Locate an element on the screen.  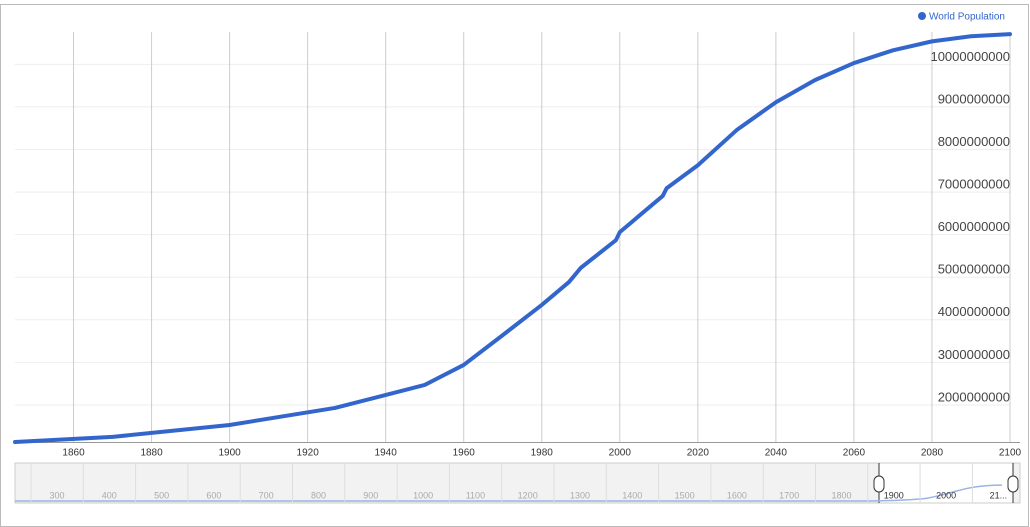
x-tick-label: 2080 is located at coordinates (932, 453).